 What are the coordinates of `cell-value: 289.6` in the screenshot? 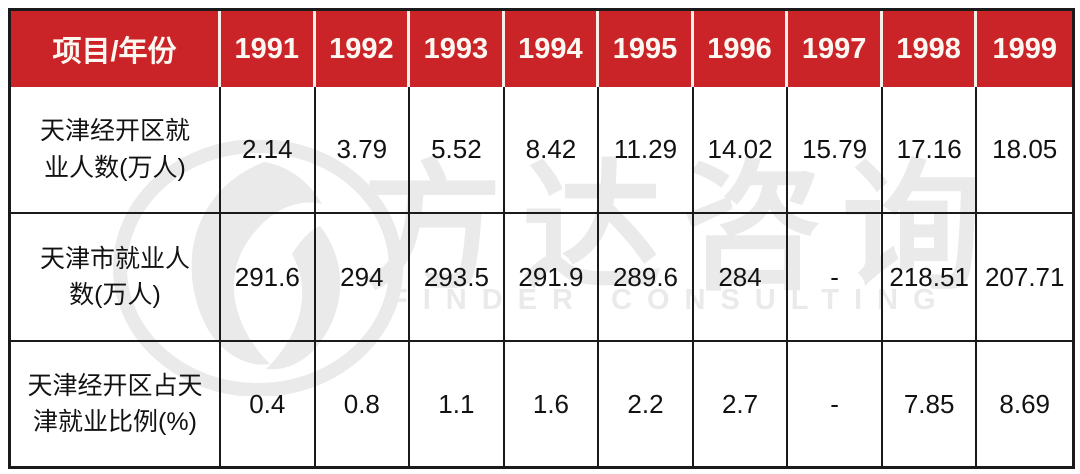 It's located at (646, 277).